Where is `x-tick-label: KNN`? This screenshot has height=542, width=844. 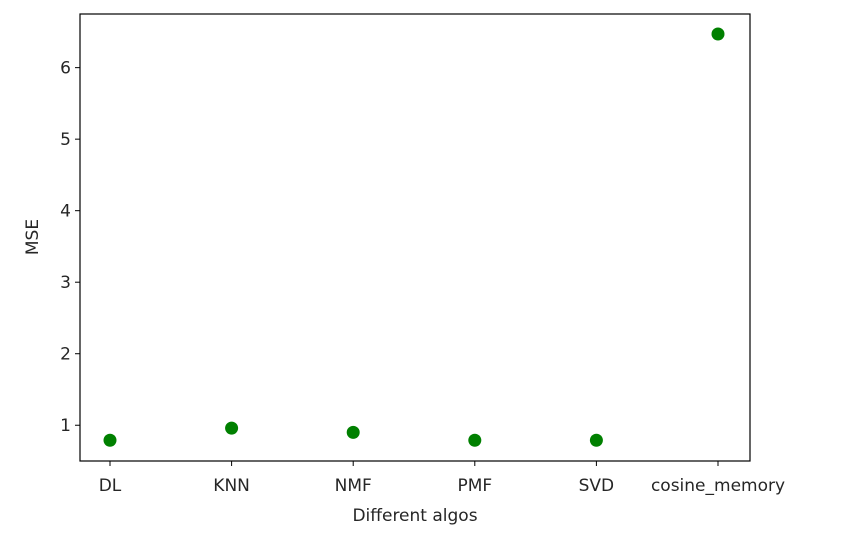 x-tick-label: KNN is located at coordinates (231, 486).